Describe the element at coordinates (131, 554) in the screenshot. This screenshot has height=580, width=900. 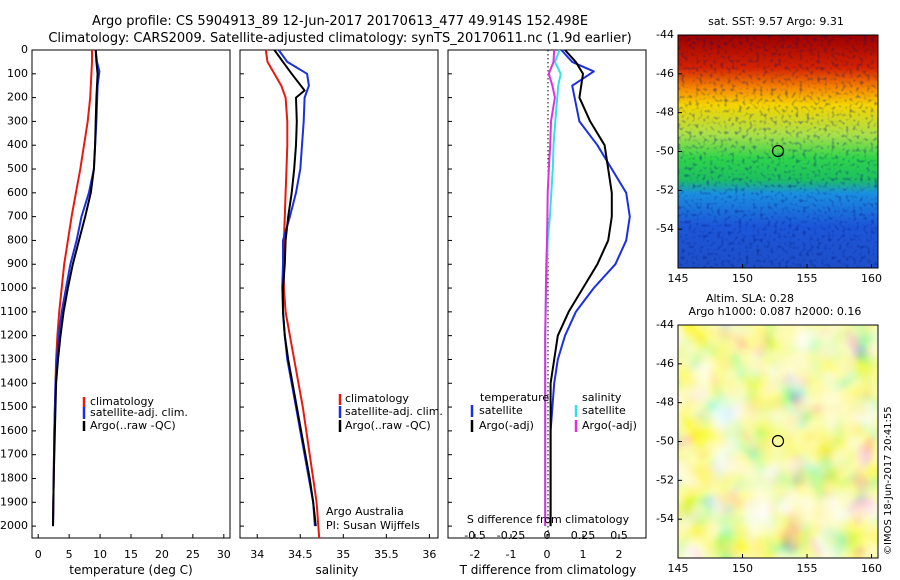
I see `x-tick-label: 15` at that location.